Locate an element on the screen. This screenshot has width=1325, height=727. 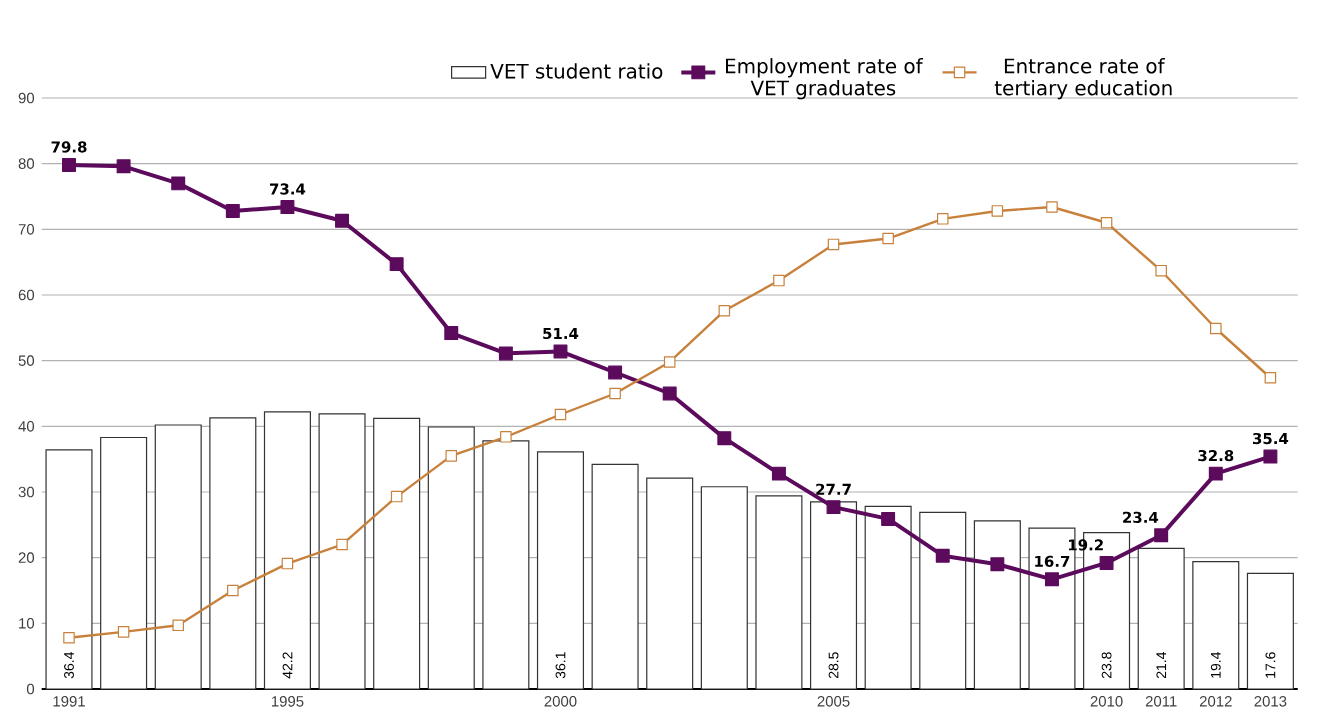
data-label: 23.8 is located at coordinates (1106, 665).